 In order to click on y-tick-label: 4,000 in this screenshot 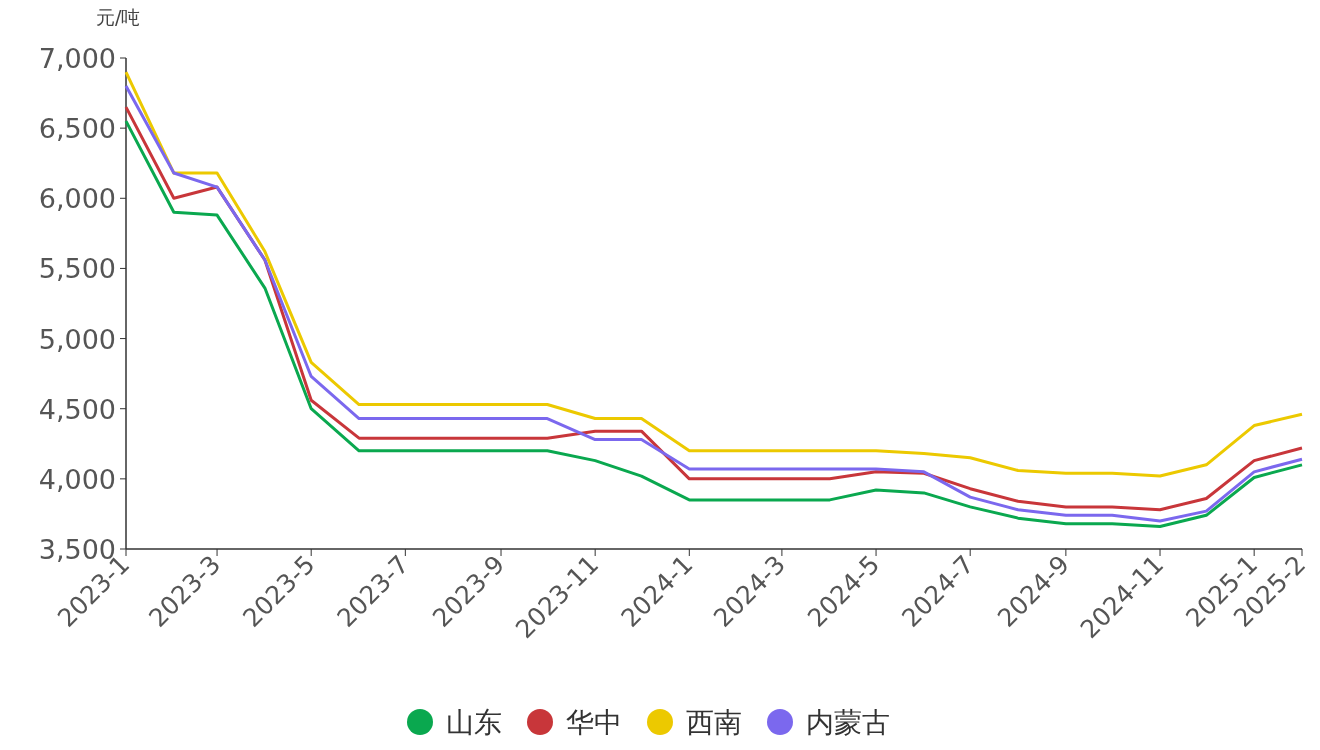, I will do `click(77, 479)`.